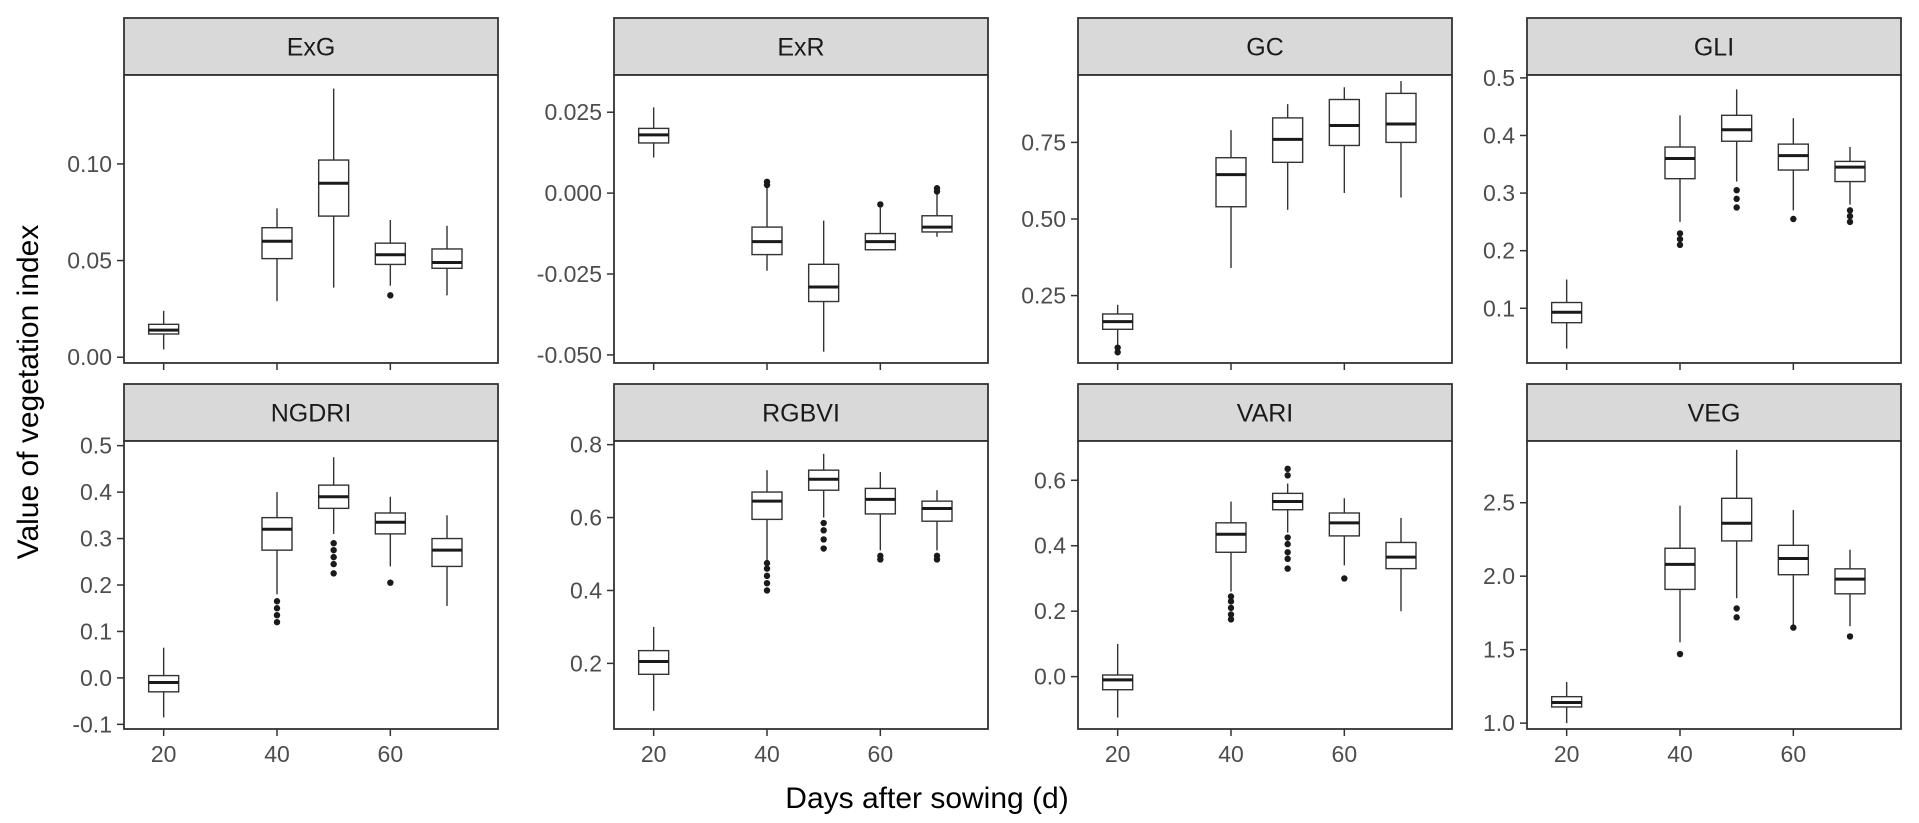 The image size is (1919, 823). Describe the element at coordinates (1499, 503) in the screenshot. I see `y-tick-label: 2.5` at that location.